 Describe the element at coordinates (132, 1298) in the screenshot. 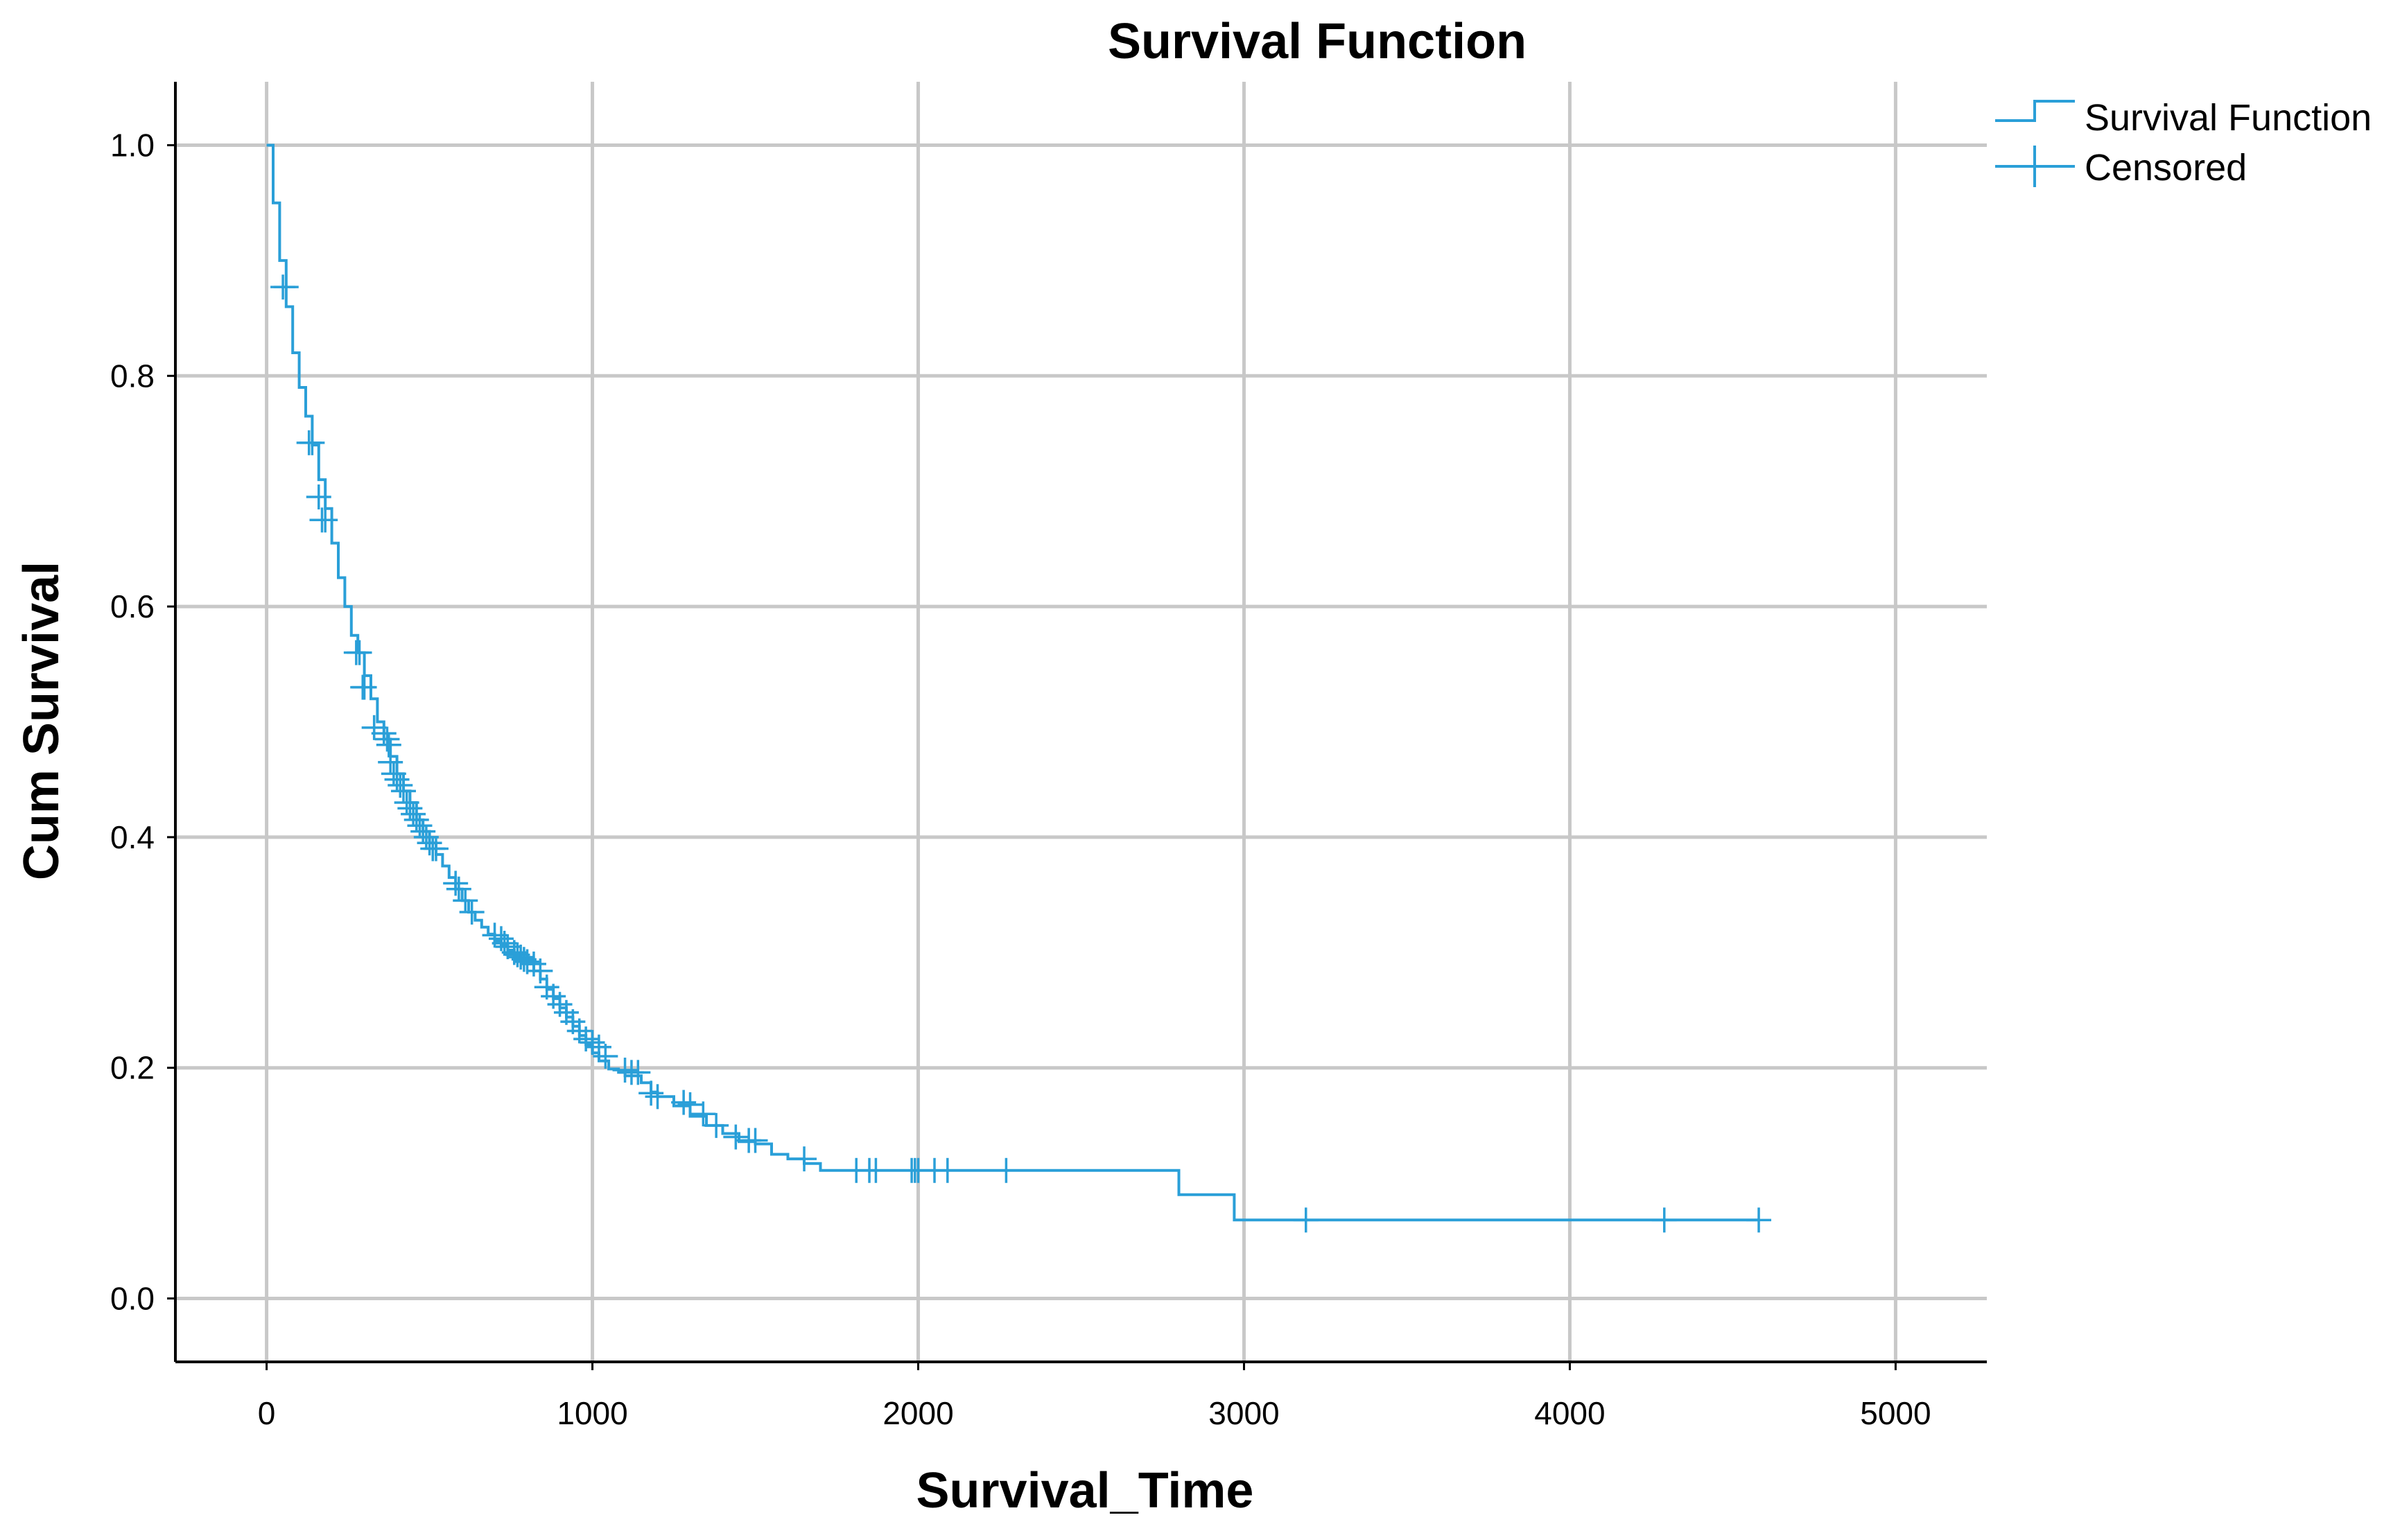

I see `y-tick-label-0.0: 0.0` at that location.